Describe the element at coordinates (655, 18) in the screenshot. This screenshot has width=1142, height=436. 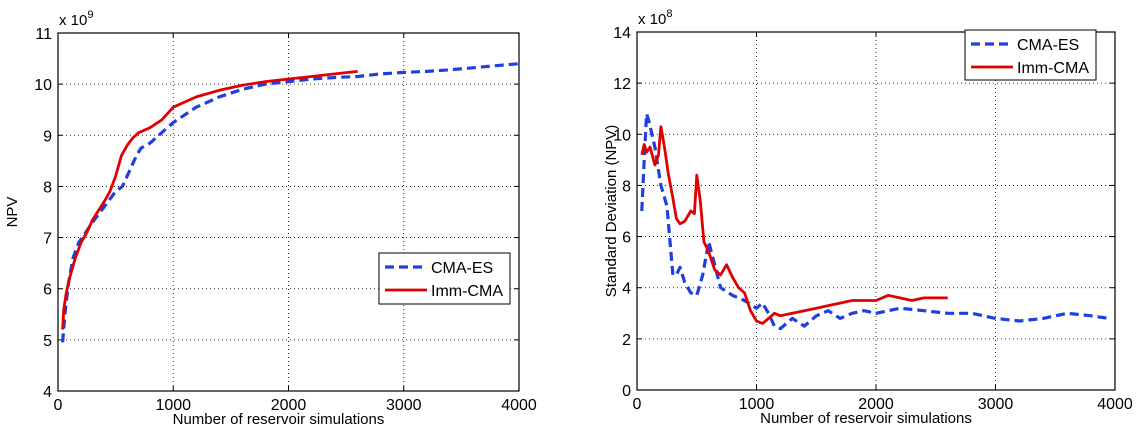
I see `y-exponent-label: x 108` at that location.